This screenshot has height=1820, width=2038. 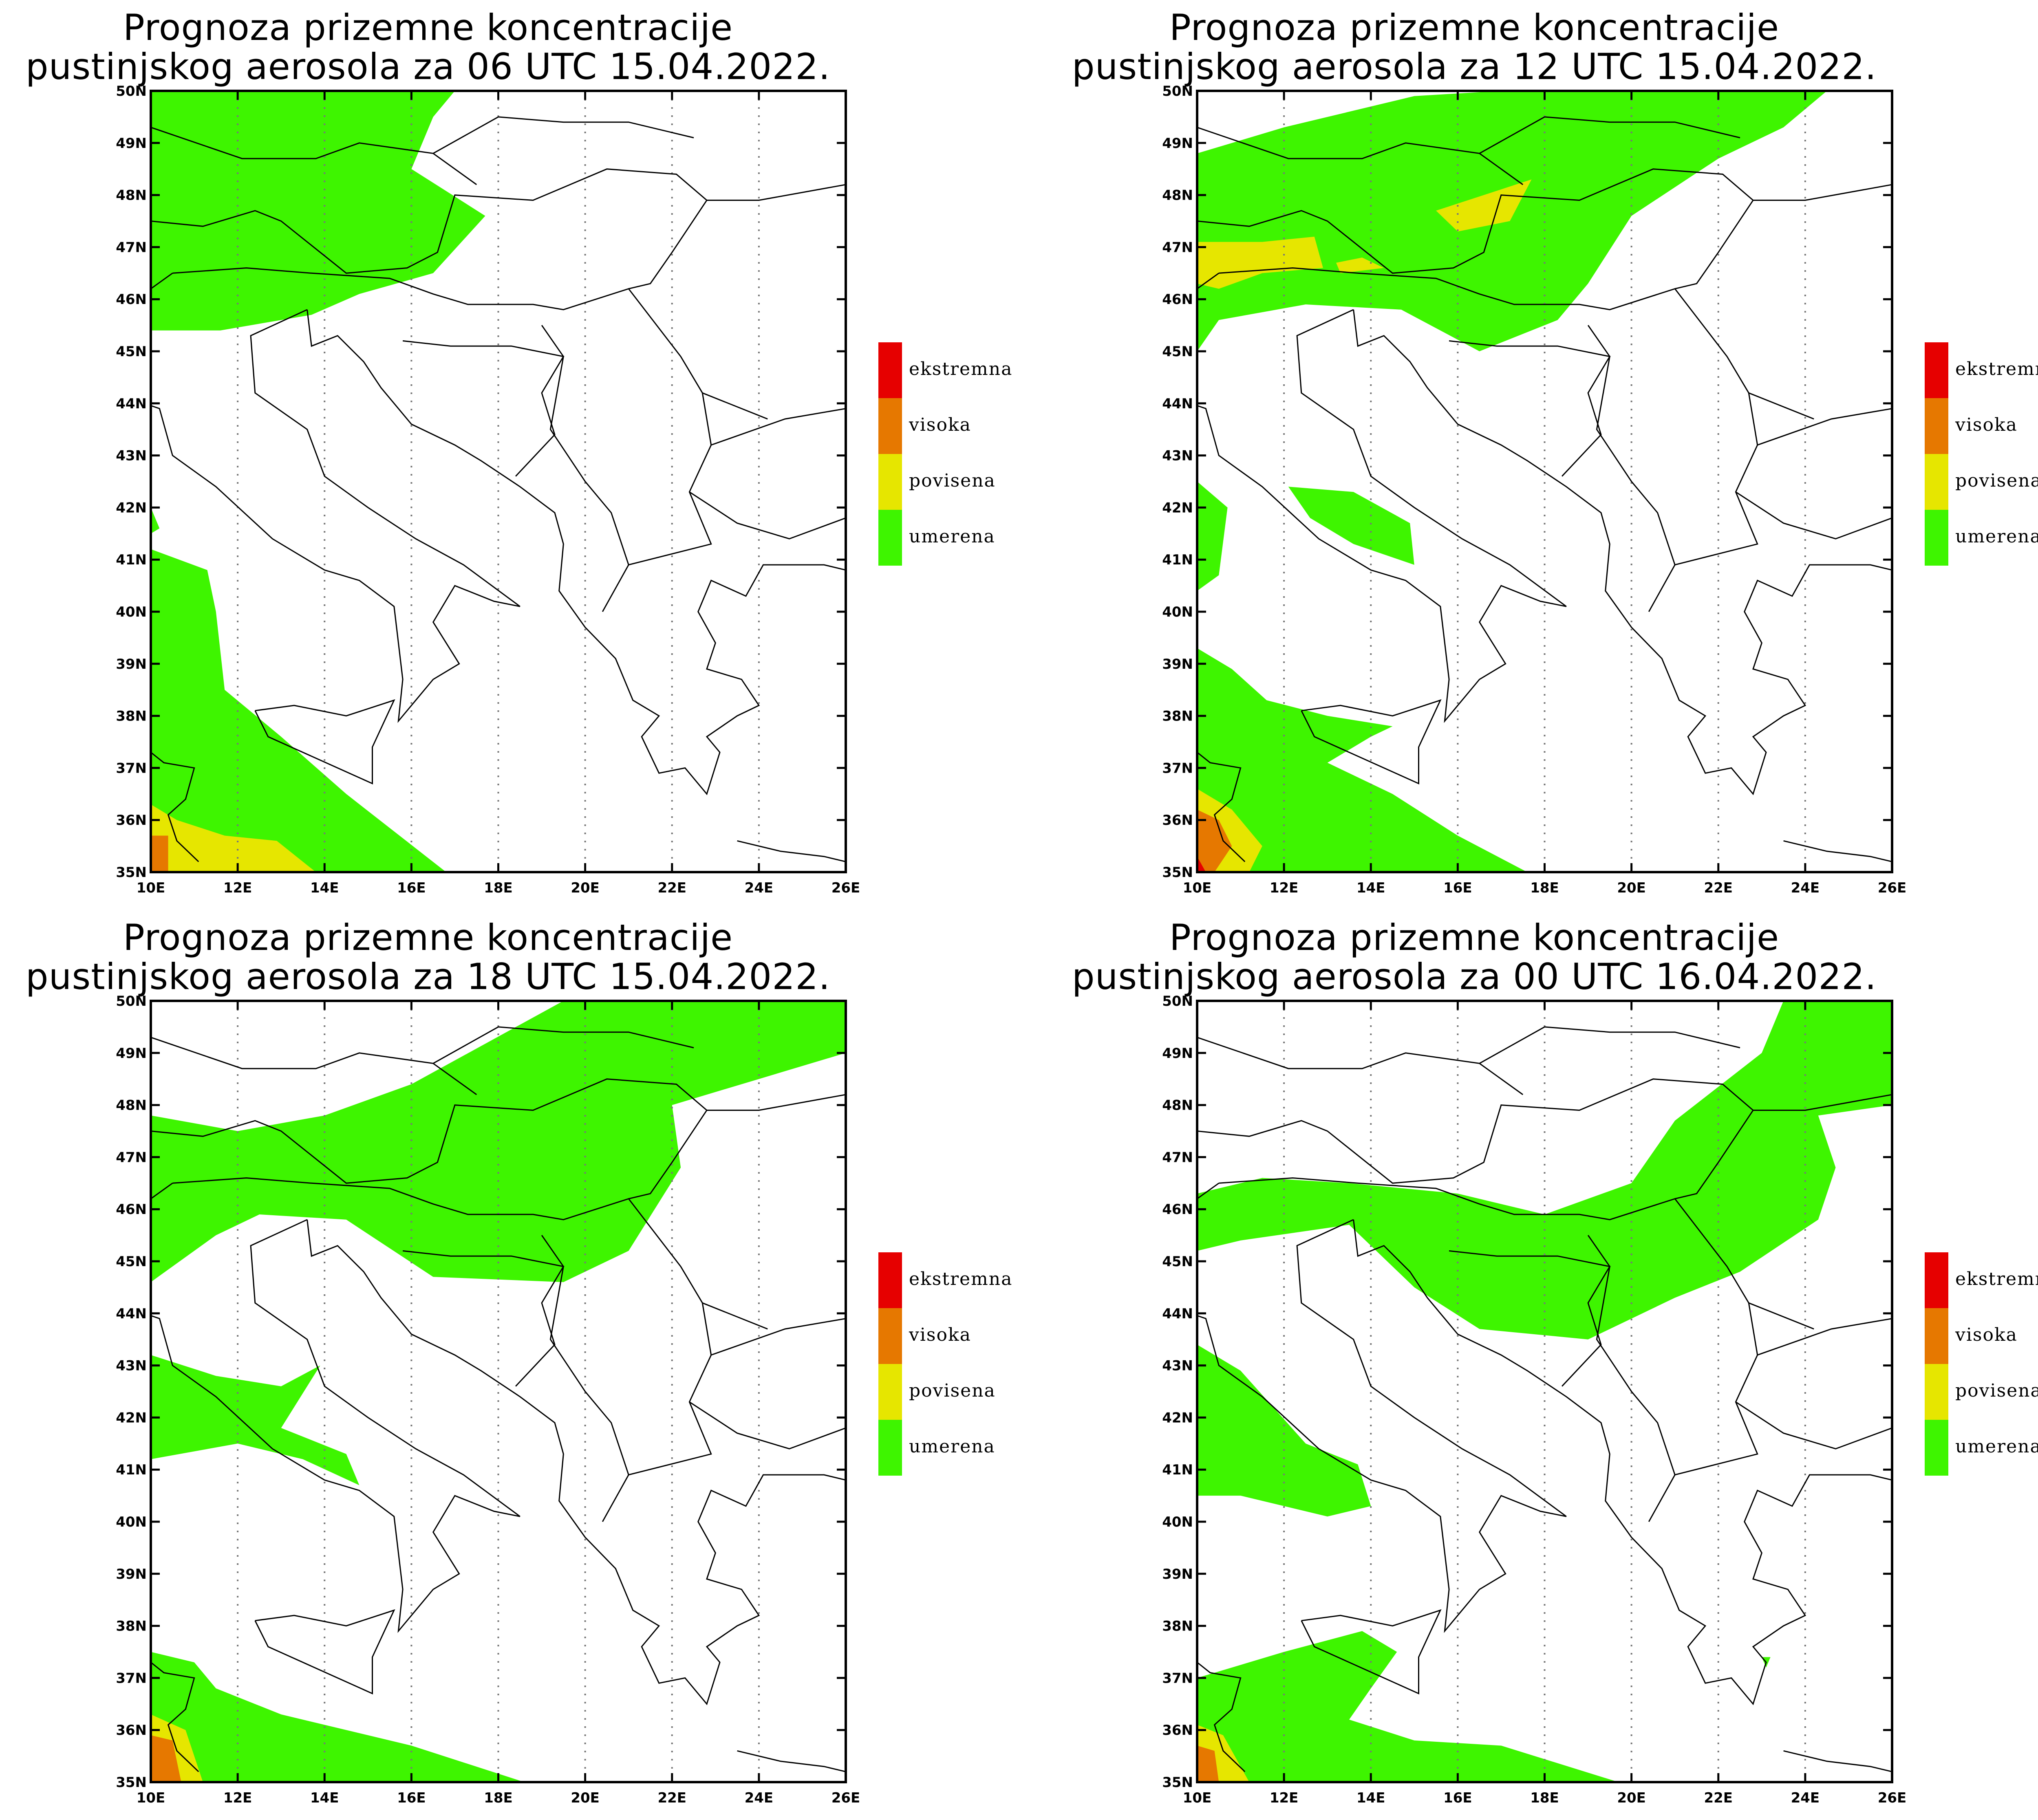 What do you see at coordinates (1177, 91) in the screenshot?
I see `y-tick-label: 50N` at bounding box center [1177, 91].